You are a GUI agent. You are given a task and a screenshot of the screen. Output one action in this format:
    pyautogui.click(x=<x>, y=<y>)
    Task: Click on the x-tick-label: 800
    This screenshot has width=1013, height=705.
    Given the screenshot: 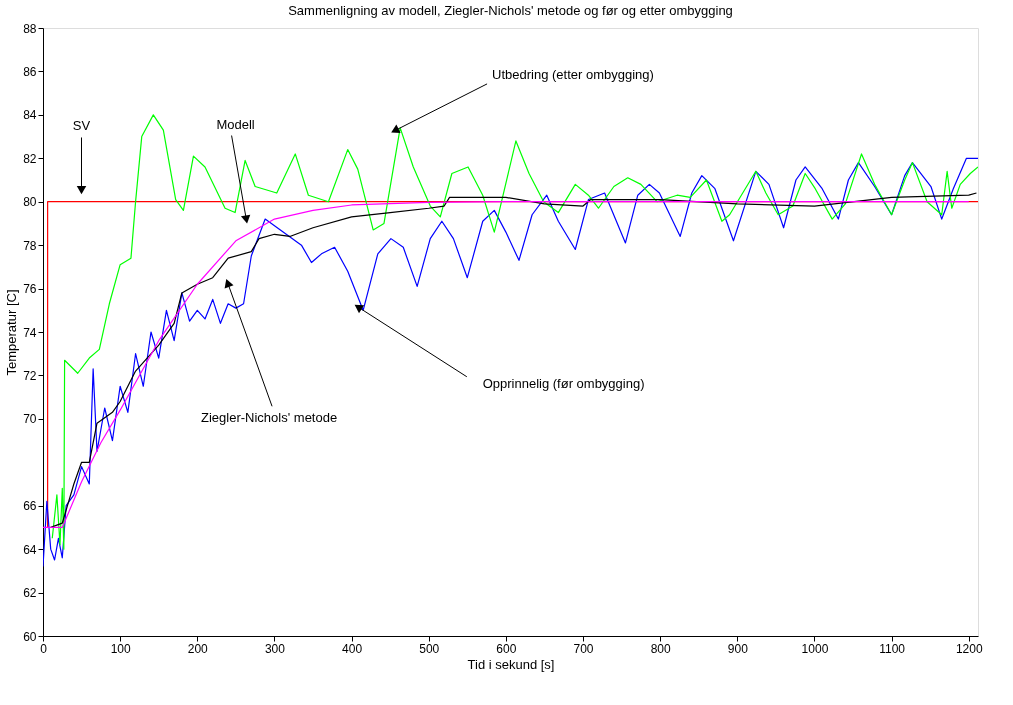 What is the action you would take?
    pyautogui.click(x=660, y=648)
    